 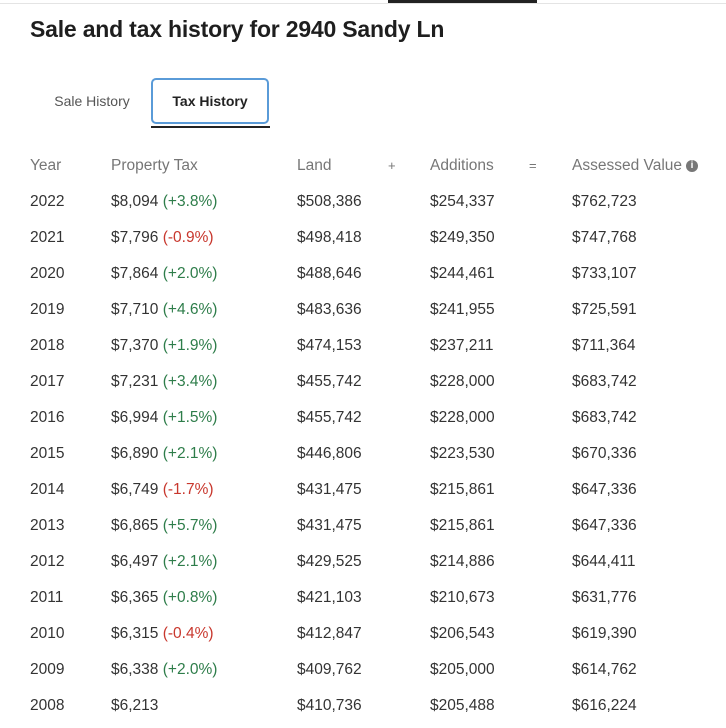 What do you see at coordinates (604, 633) in the screenshot?
I see `cell-assessed-value: $619,390` at bounding box center [604, 633].